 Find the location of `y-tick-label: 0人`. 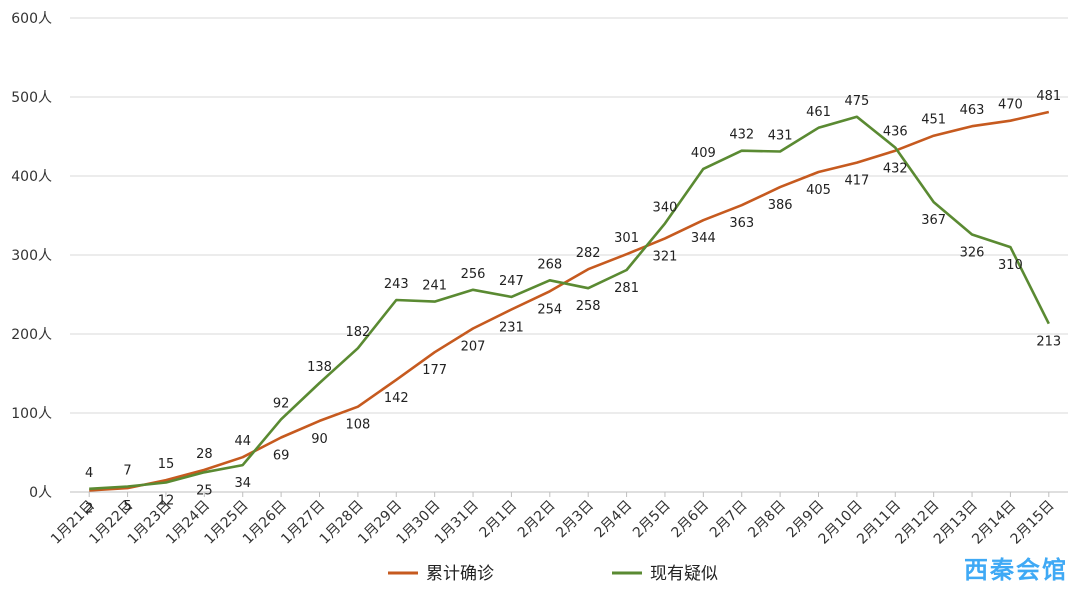

y-tick-label: 0人 is located at coordinates (40, 493).